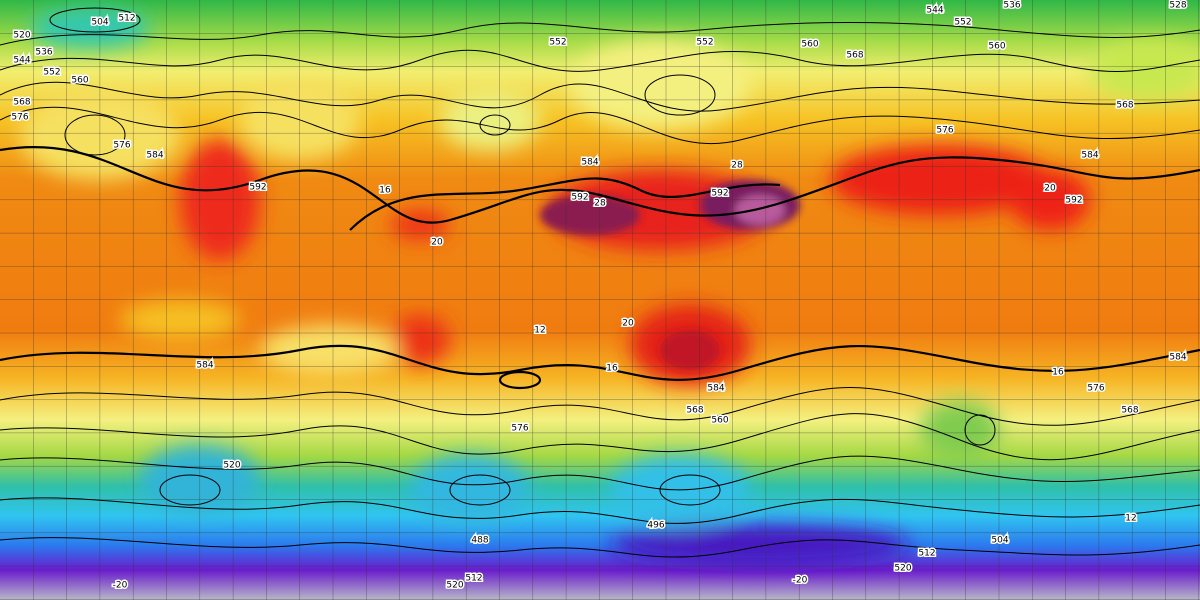 The image size is (1200, 600). Describe the element at coordinates (1177, 6) in the screenshot. I see `height-label: 528` at that location.